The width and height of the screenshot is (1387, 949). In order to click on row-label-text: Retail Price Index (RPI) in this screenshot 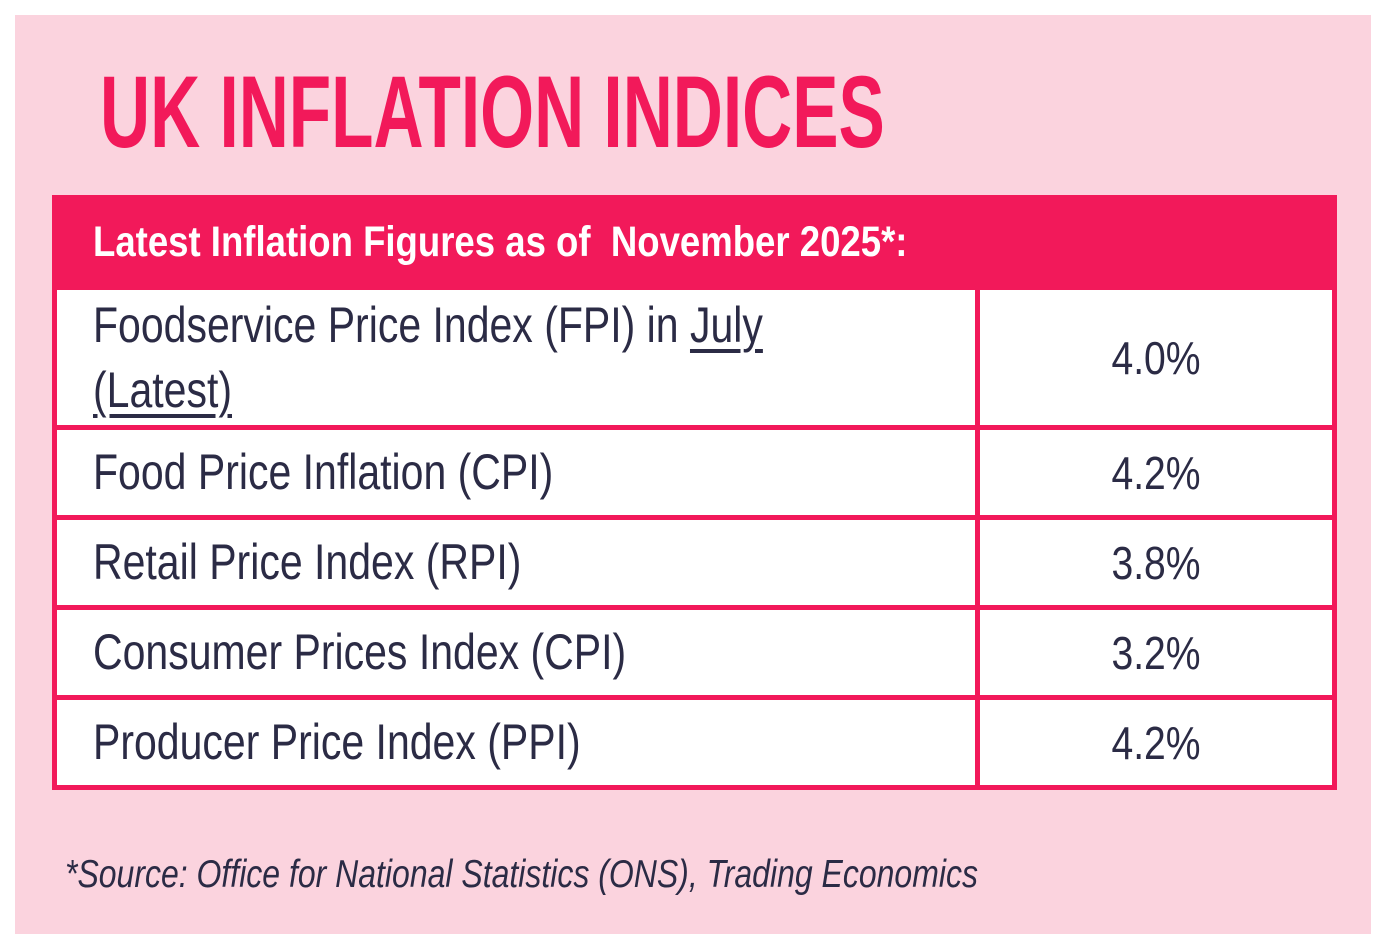, I will do `click(307, 562)`.